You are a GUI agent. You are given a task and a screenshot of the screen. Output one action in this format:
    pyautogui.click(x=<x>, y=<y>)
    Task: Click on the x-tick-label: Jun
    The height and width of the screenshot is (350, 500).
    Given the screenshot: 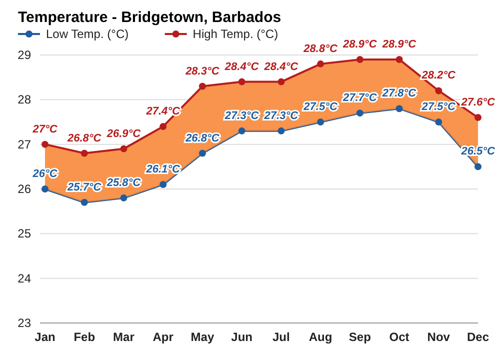 What is the action you would take?
    pyautogui.click(x=241, y=337)
    